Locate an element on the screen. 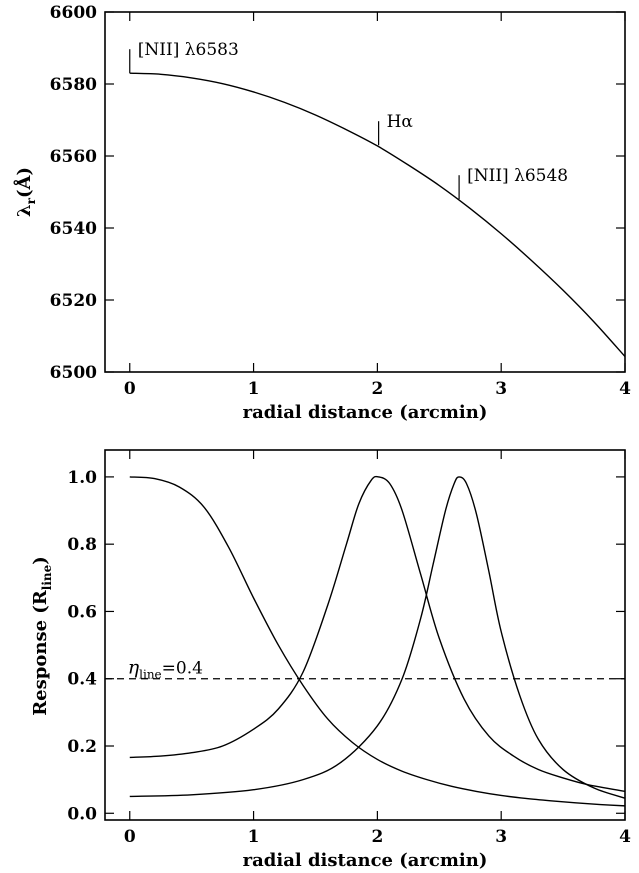 This screenshot has height=873, width=639. top-y-tick-label: 6600 is located at coordinates (73, 13).